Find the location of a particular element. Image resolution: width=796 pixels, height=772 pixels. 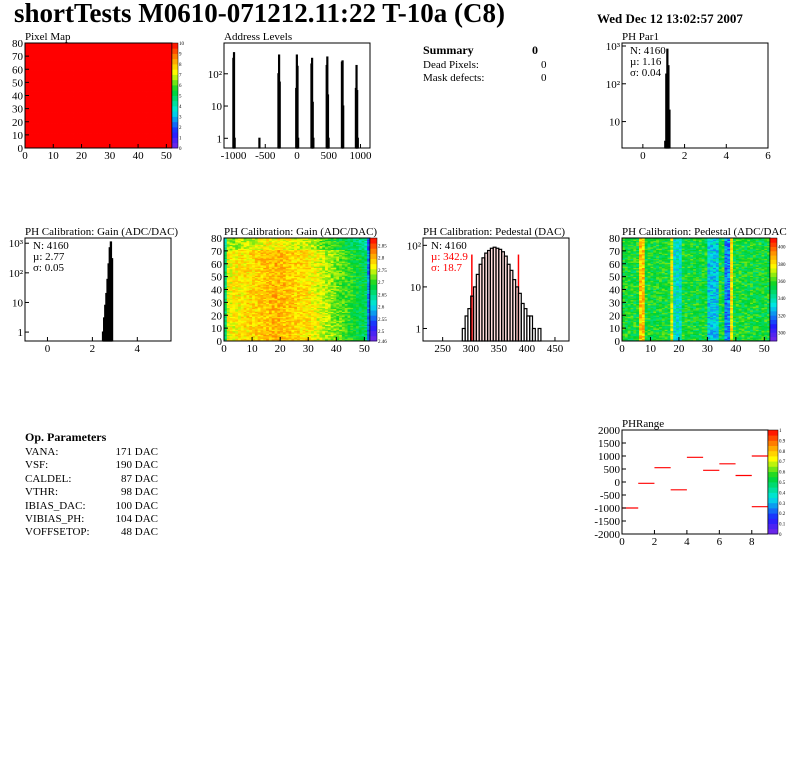

palette-tick-label: 2 is located at coordinates (180, 128).